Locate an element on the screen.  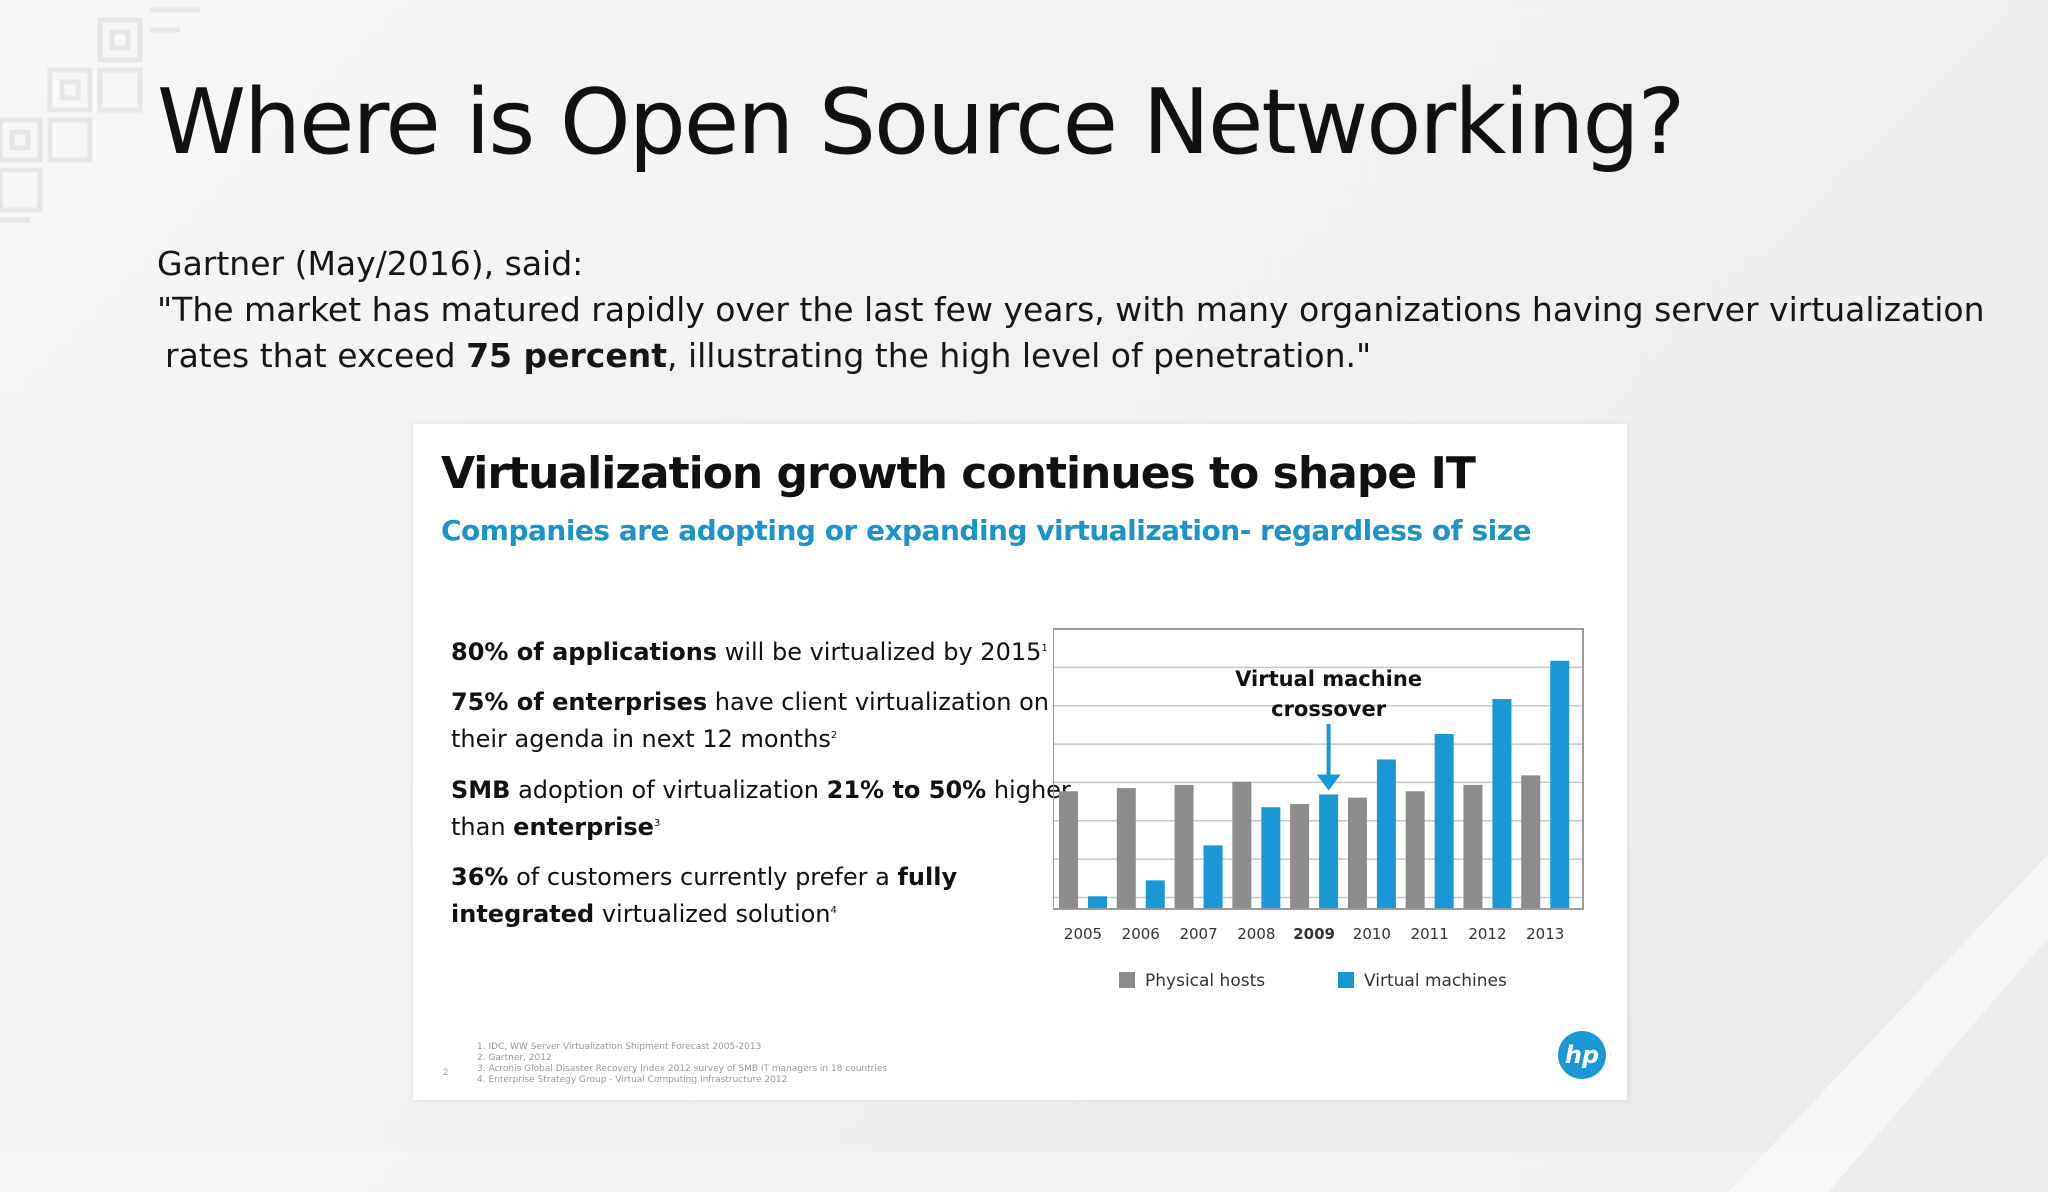
quote-highlight: 75 percent is located at coordinates (566, 355).